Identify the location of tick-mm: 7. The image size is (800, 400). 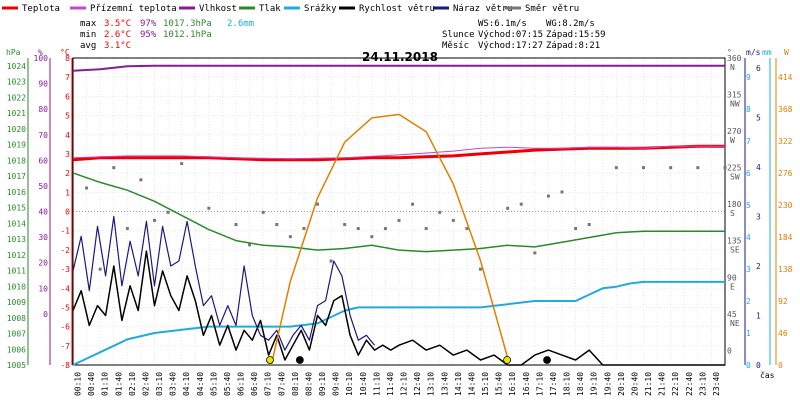
(748, 141).